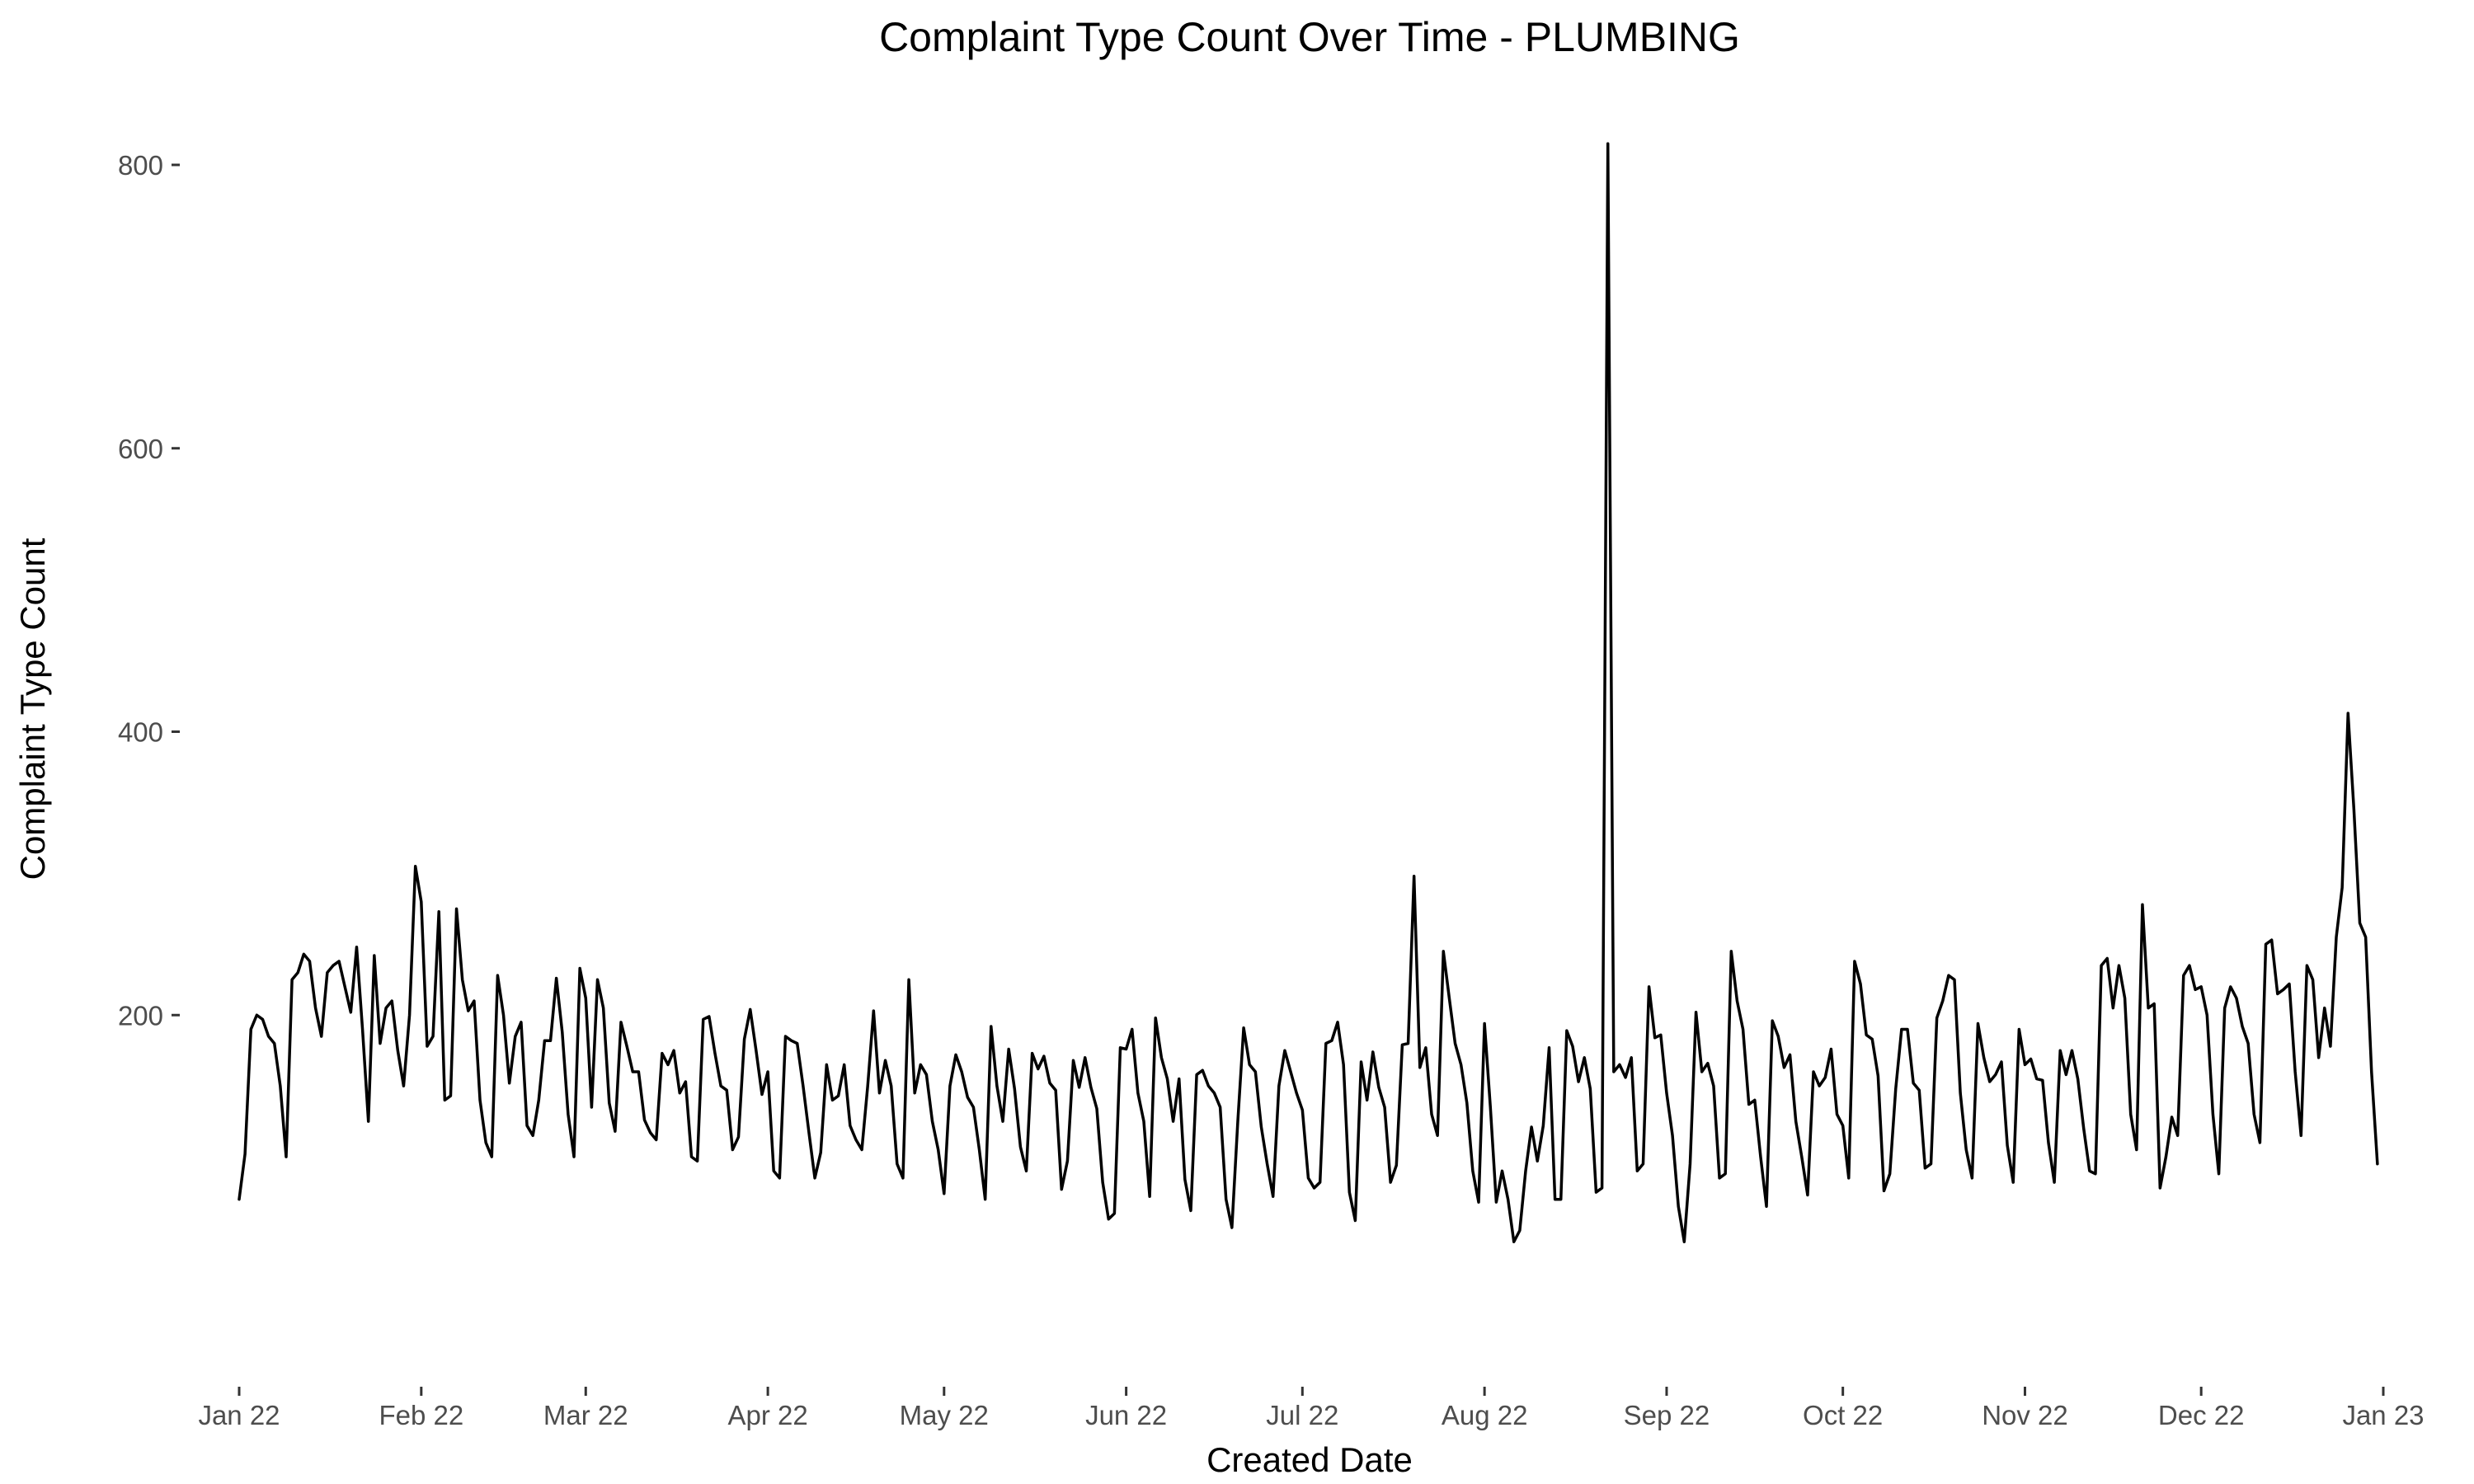 The width and height of the screenshot is (2474, 1484). I want to click on x-tick-label: May 22, so click(944, 1415).